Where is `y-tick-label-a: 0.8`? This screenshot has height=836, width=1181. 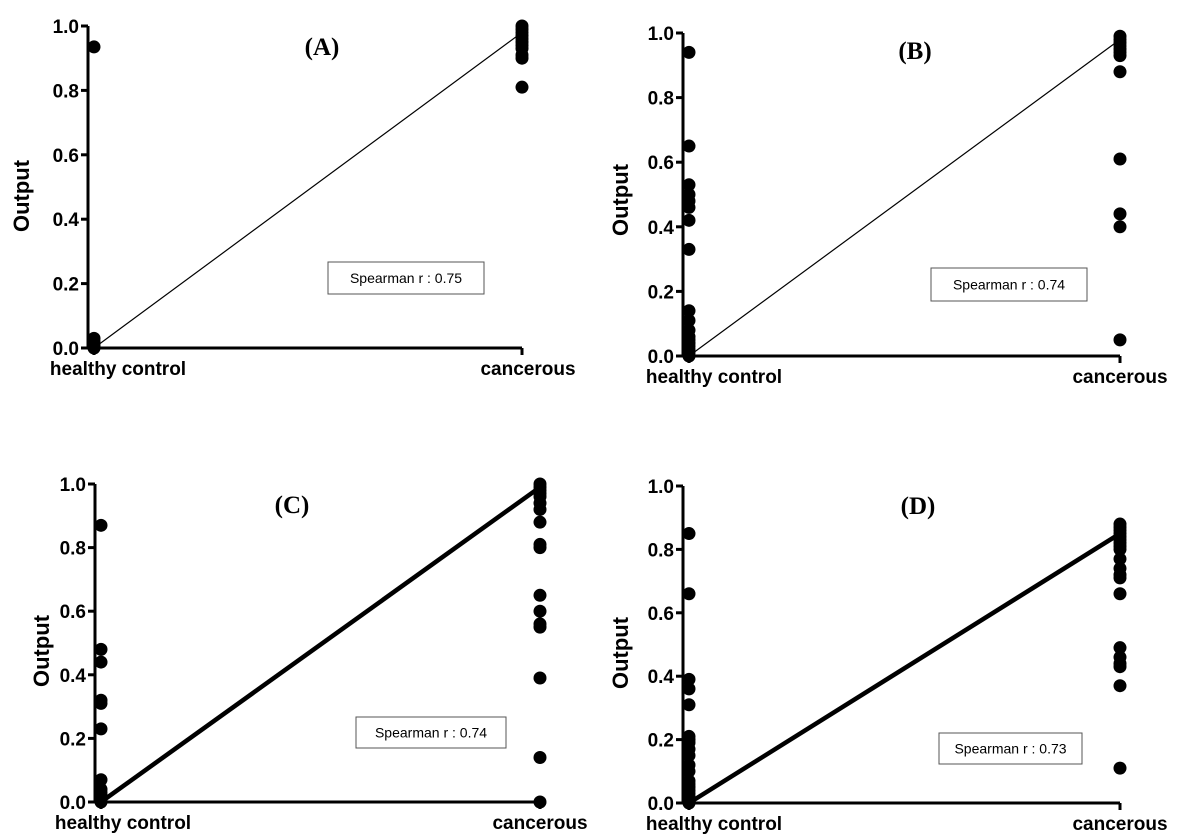 y-tick-label-a: 0.8 is located at coordinates (66, 91).